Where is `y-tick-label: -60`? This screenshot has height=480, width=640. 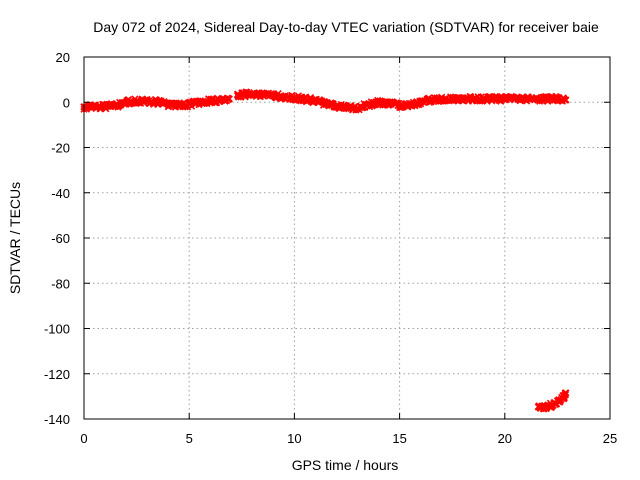 y-tick-label: -60 is located at coordinates (60, 238).